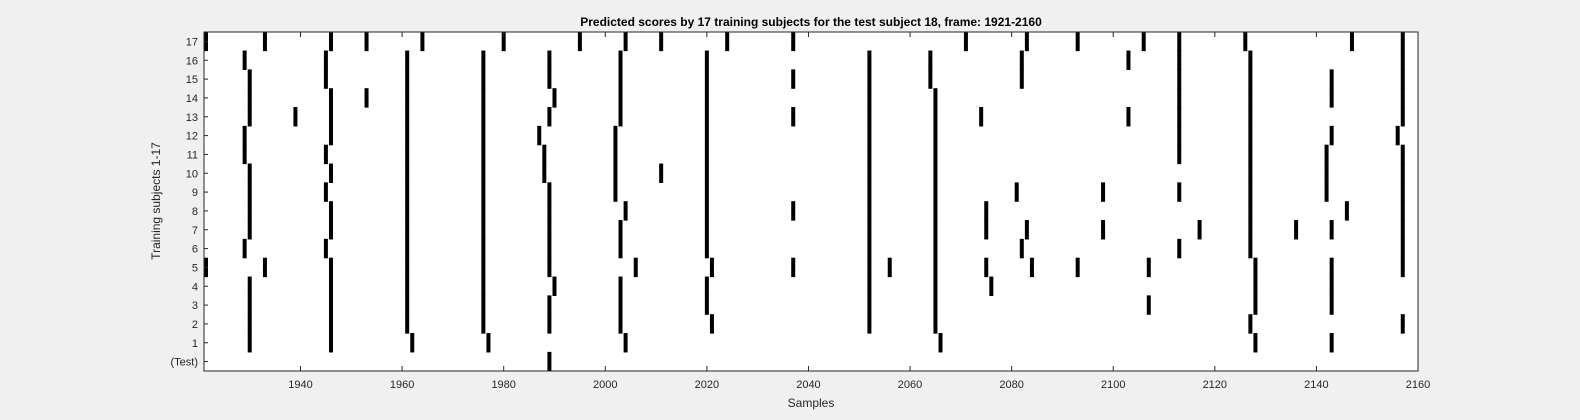 The image size is (1580, 420). I want to click on x-axis-label: Samples, so click(811, 403).